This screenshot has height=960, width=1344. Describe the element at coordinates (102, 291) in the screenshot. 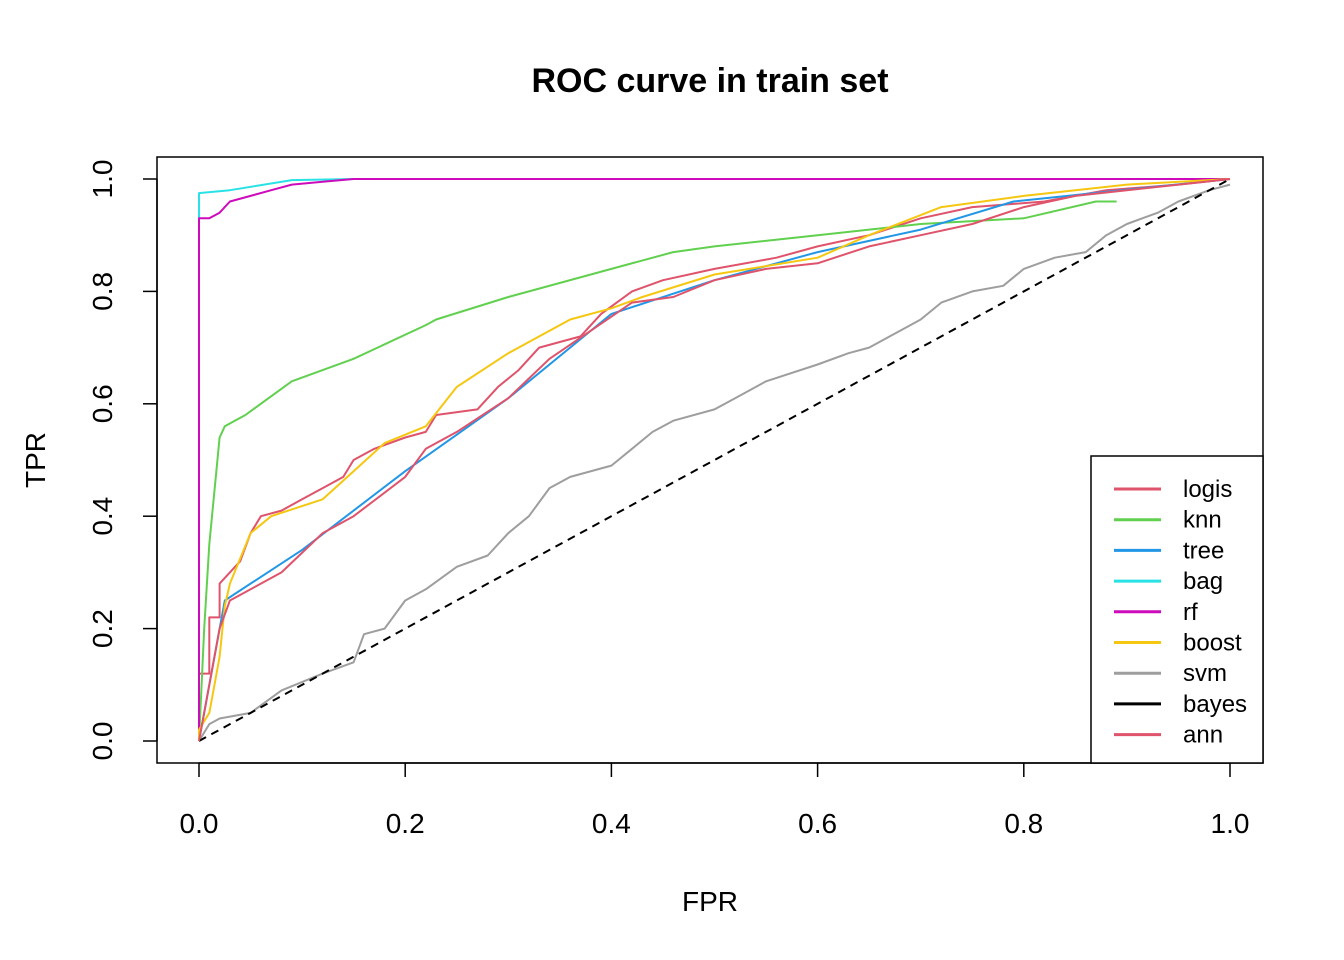

I see `y-tick-label: 0.8` at that location.